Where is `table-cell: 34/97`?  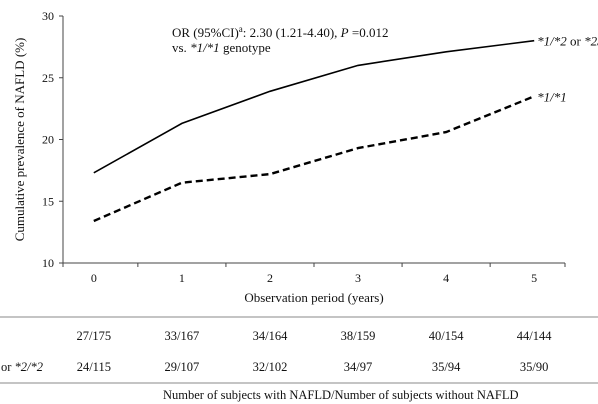
table-cell: 34/97 is located at coordinates (358, 367).